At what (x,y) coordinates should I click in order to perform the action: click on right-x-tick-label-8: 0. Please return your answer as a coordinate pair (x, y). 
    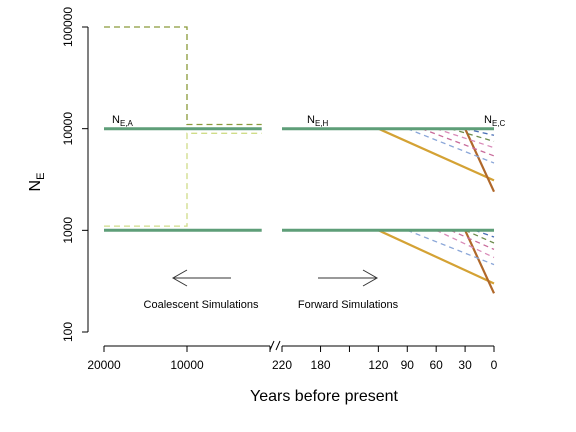
    Looking at the image, I should click on (494, 365).